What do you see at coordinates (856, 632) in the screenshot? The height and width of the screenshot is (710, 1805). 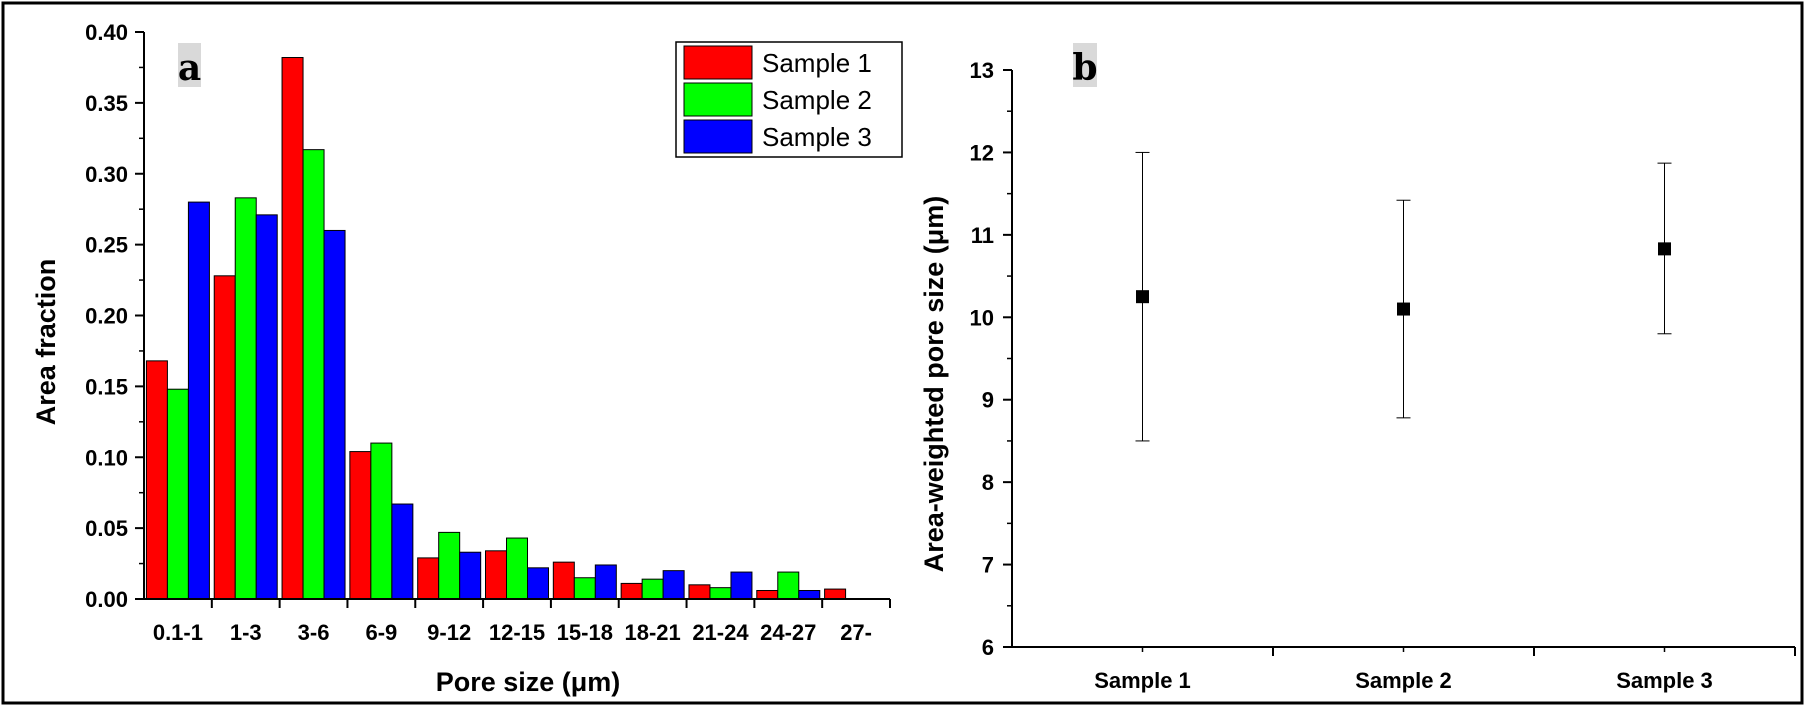 I see `x-tick-label: 27-` at bounding box center [856, 632].